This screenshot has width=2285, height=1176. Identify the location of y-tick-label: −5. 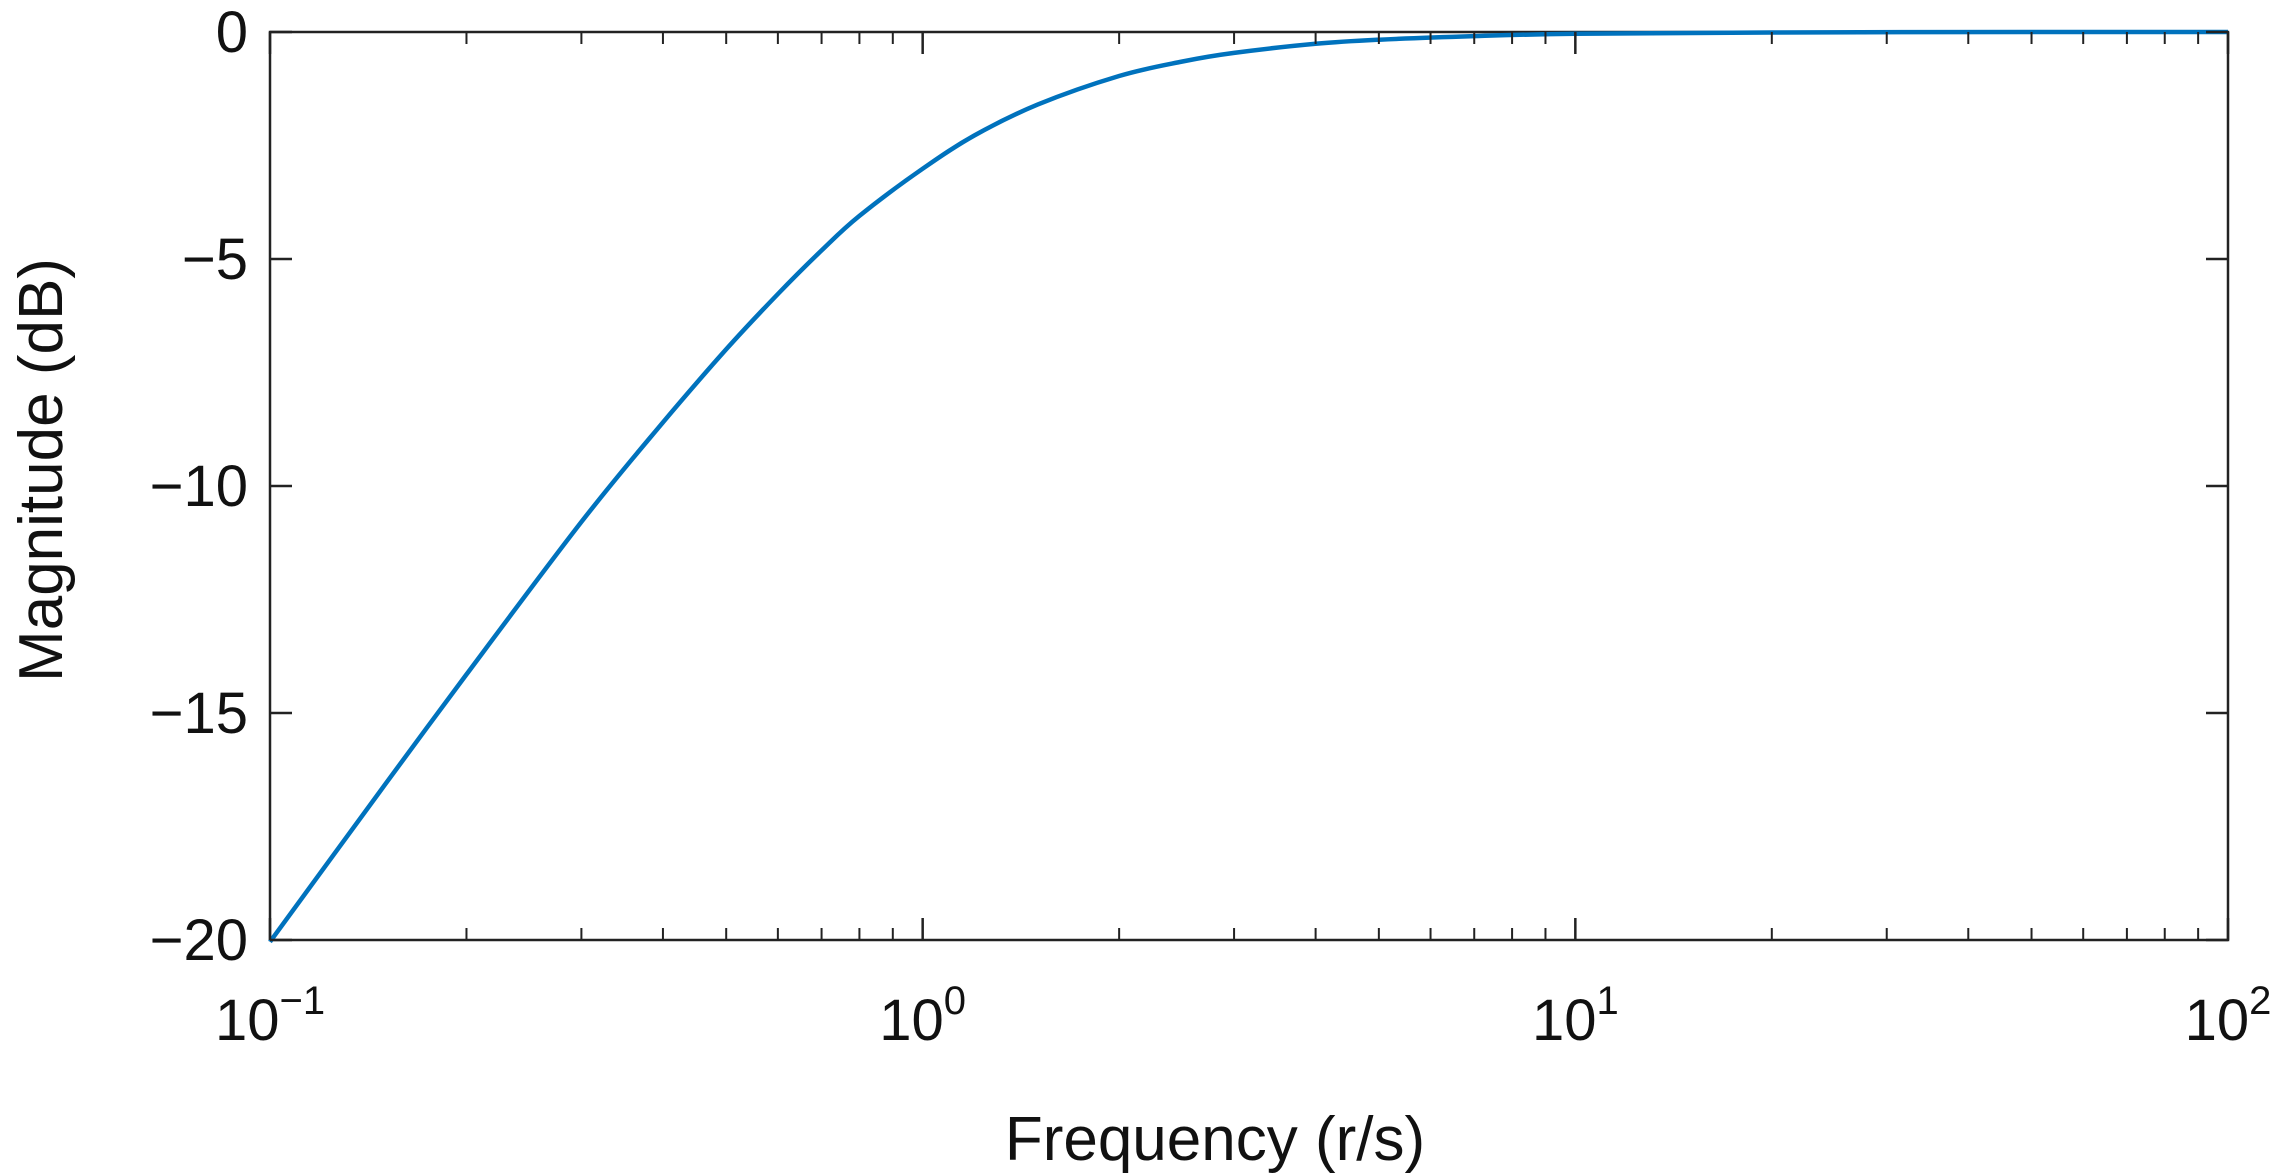
(215, 259).